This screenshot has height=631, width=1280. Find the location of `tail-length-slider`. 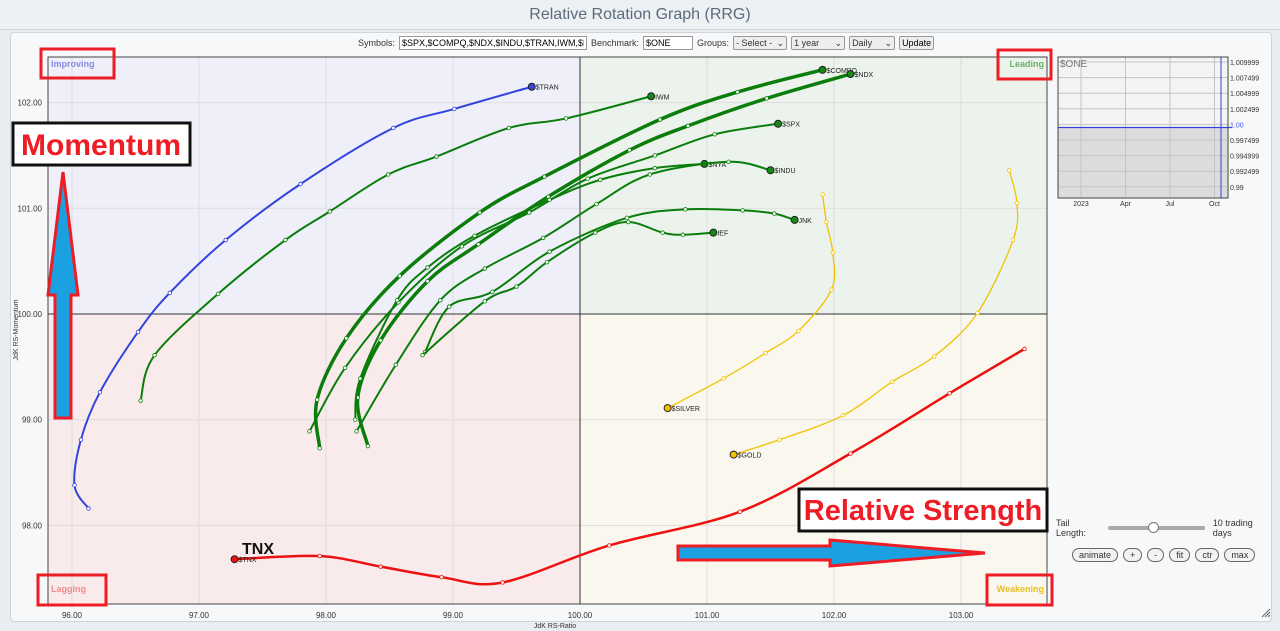

tail-length-slider is located at coordinates (1156, 527).